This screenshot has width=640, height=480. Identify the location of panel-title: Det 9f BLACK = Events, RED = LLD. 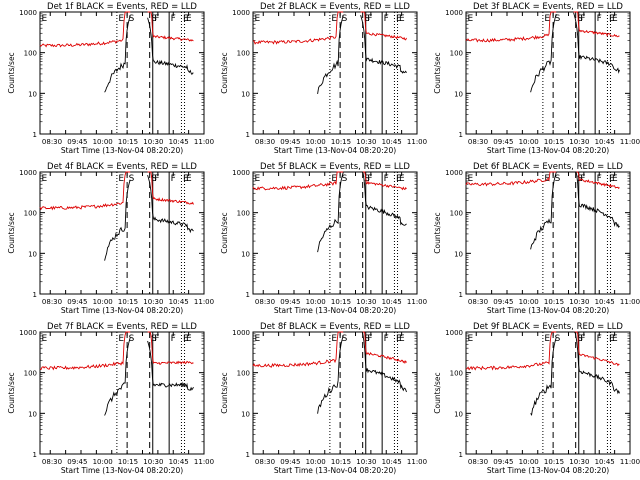
(548, 327).